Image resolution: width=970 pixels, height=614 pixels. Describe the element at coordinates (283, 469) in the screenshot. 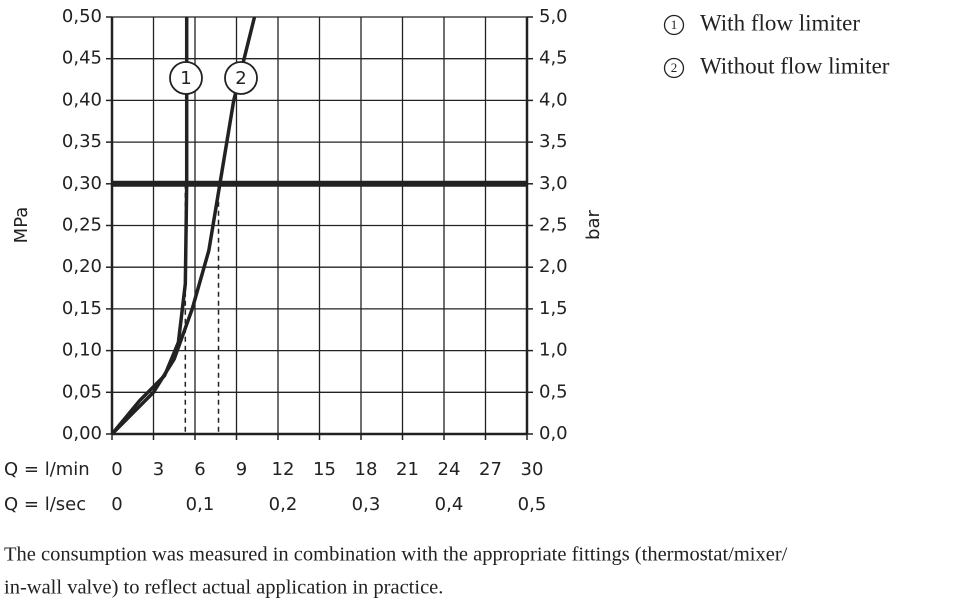

I see `x-tick-label: 12` at that location.